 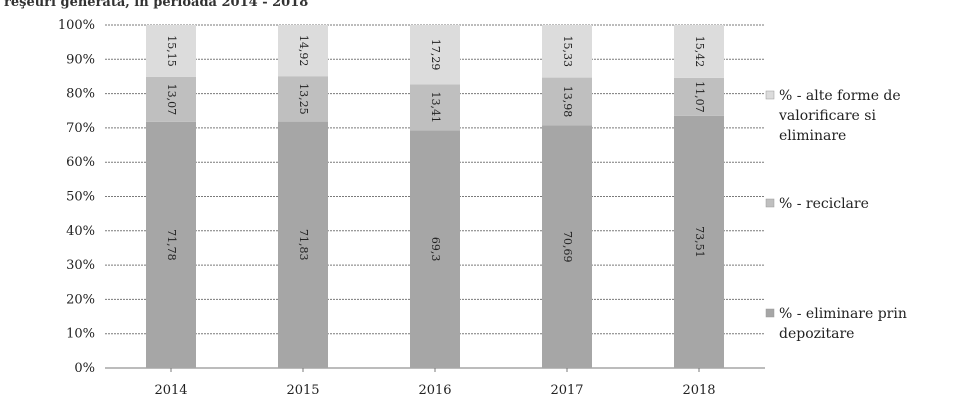 I want to click on y-tick-label: 10%, so click(x=80, y=334).